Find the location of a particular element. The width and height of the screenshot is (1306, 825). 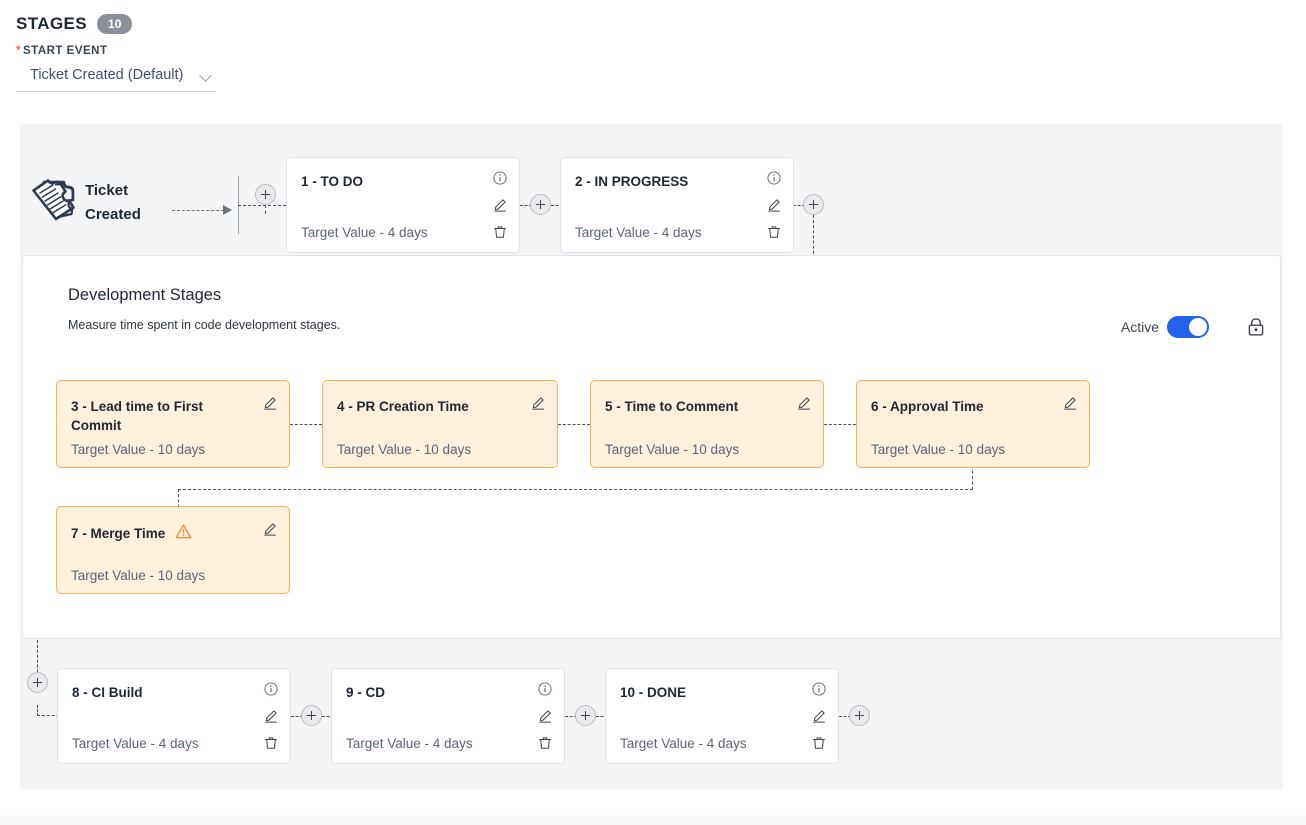

connector-exit-drop is located at coordinates (37, 710).